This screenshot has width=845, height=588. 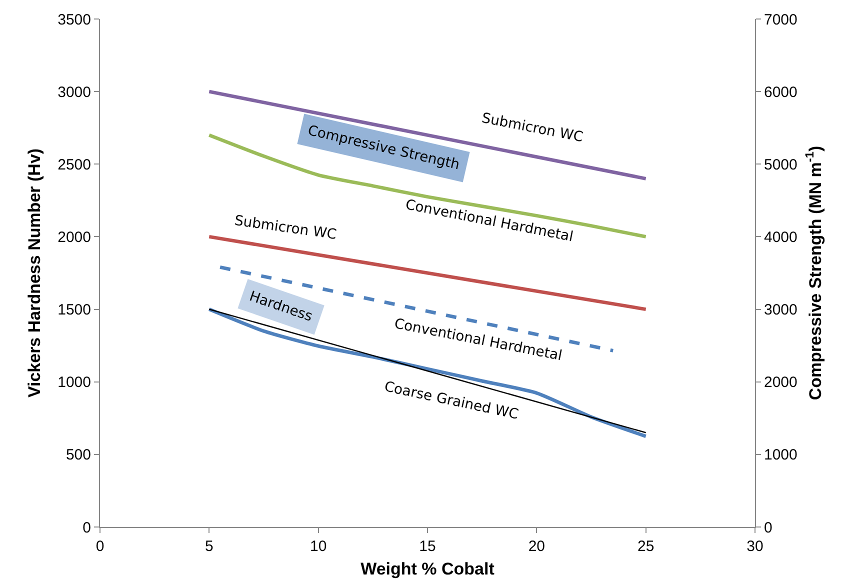 I want to click on y-tick-label: 1500, so click(x=74, y=310).